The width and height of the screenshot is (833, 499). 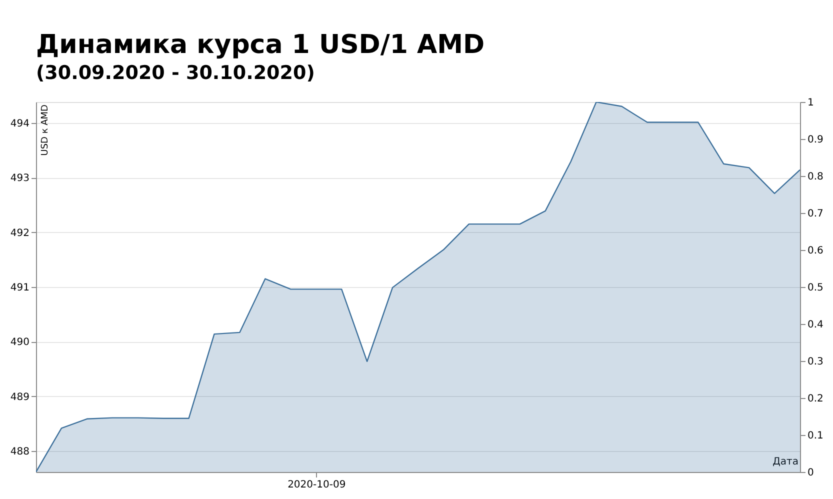 I want to click on y2-tick-label: 0.4, so click(x=816, y=325).